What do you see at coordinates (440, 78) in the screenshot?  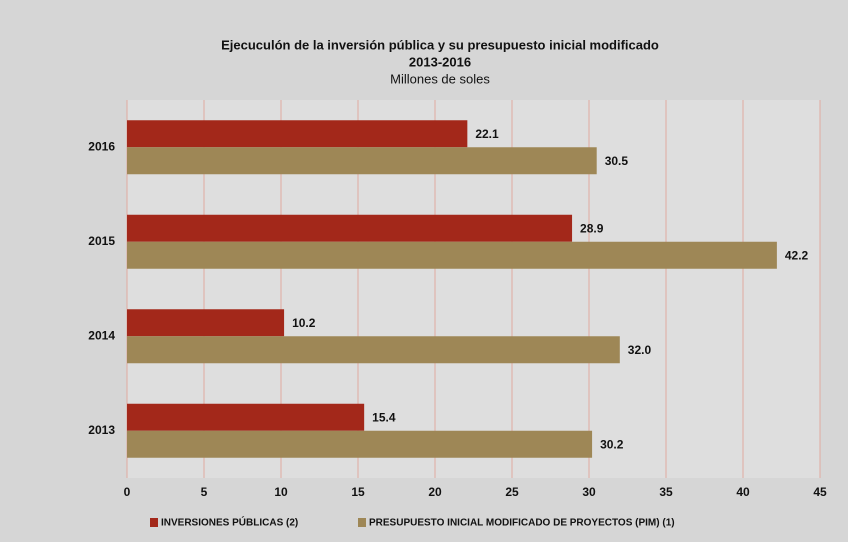 I see `chart-subtitle: Millones de soles` at bounding box center [440, 78].